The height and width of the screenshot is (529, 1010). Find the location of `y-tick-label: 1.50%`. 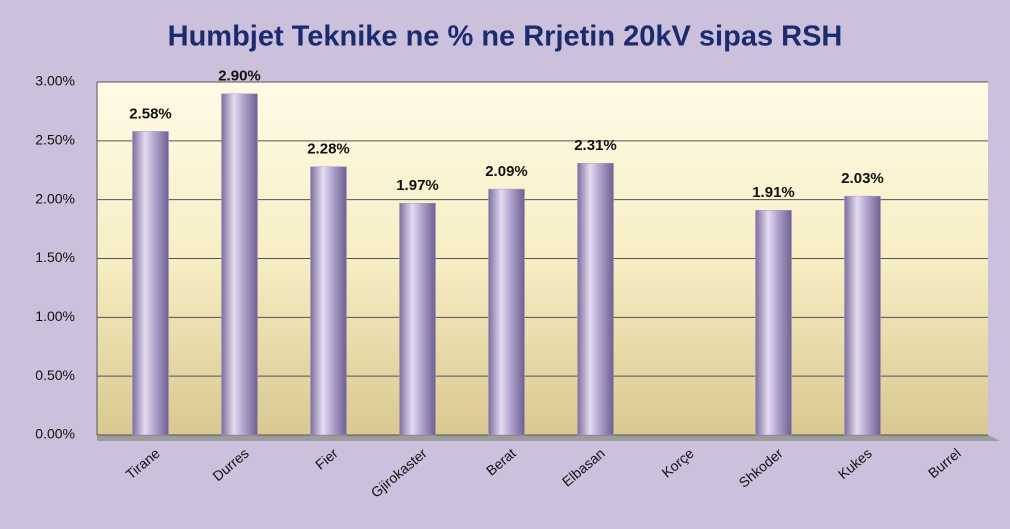

y-tick-label: 1.50% is located at coordinates (55, 257).